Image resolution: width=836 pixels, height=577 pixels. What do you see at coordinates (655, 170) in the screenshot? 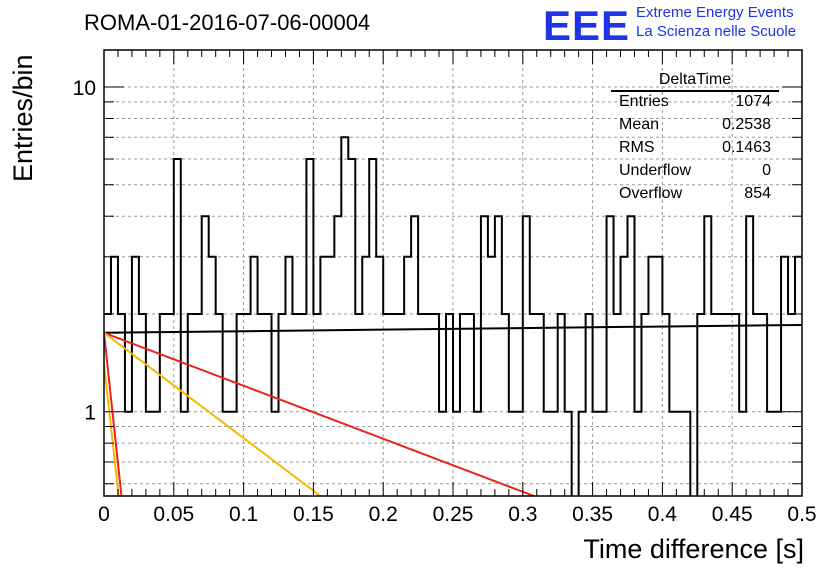
I see `stats-label: Underflow` at bounding box center [655, 170].